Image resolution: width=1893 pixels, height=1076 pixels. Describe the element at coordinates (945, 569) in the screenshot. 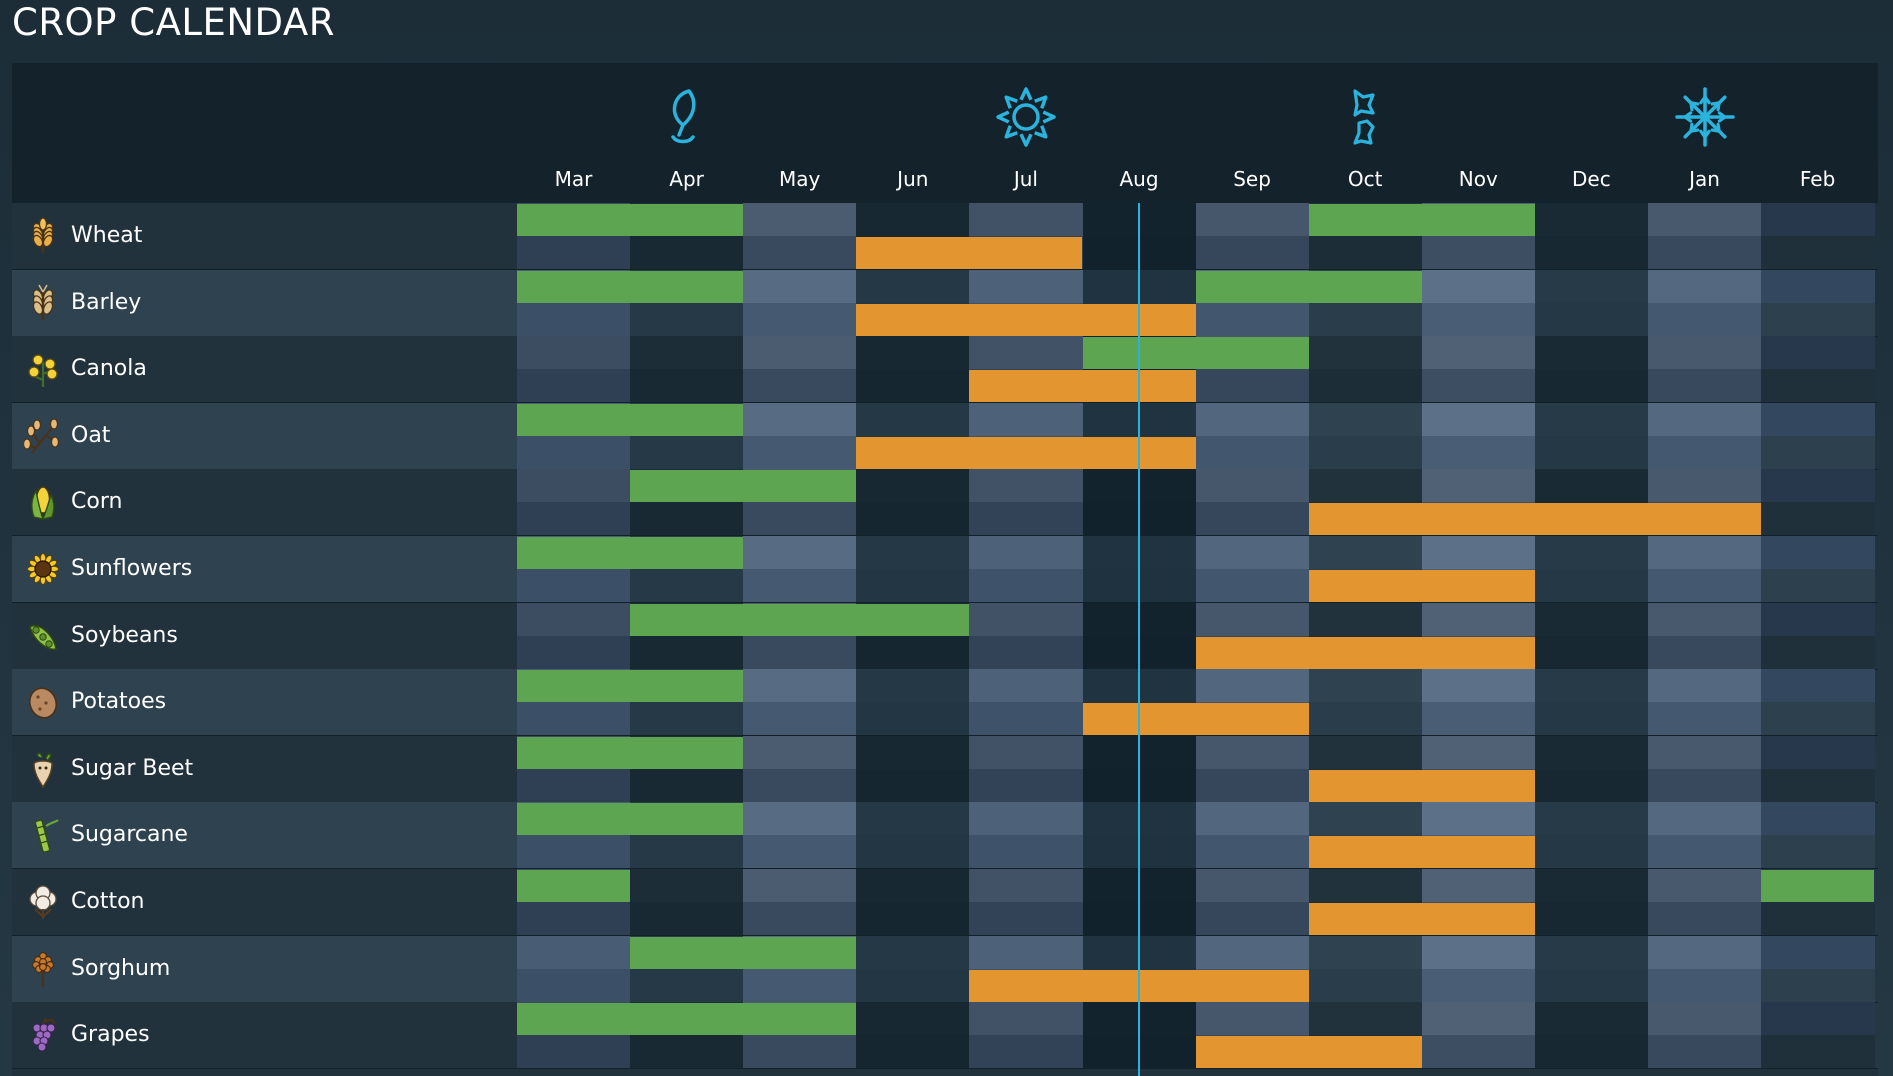

I see `crop-row-sunflowers: Sunflowers` at that location.